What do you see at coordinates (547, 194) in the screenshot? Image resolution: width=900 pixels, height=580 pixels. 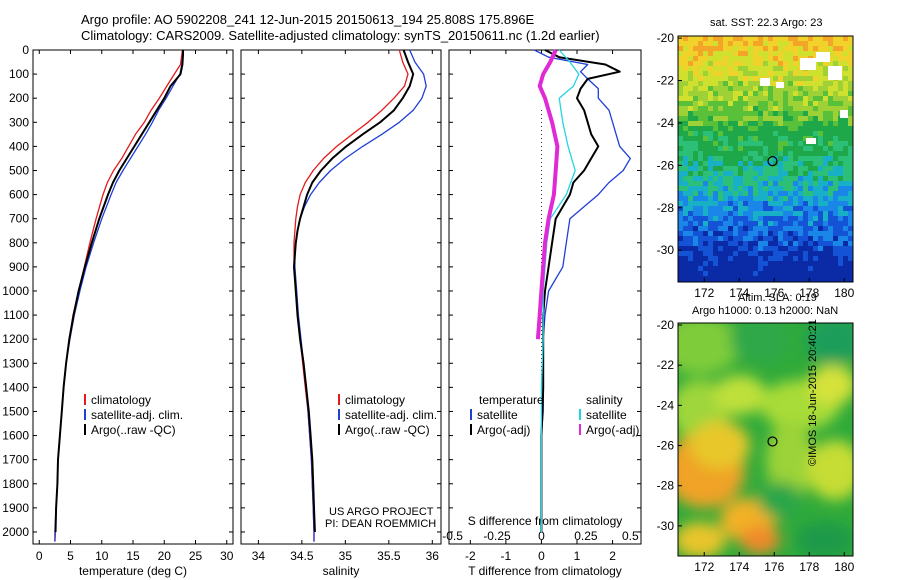 I see `difference-series-line` at bounding box center [547, 194].